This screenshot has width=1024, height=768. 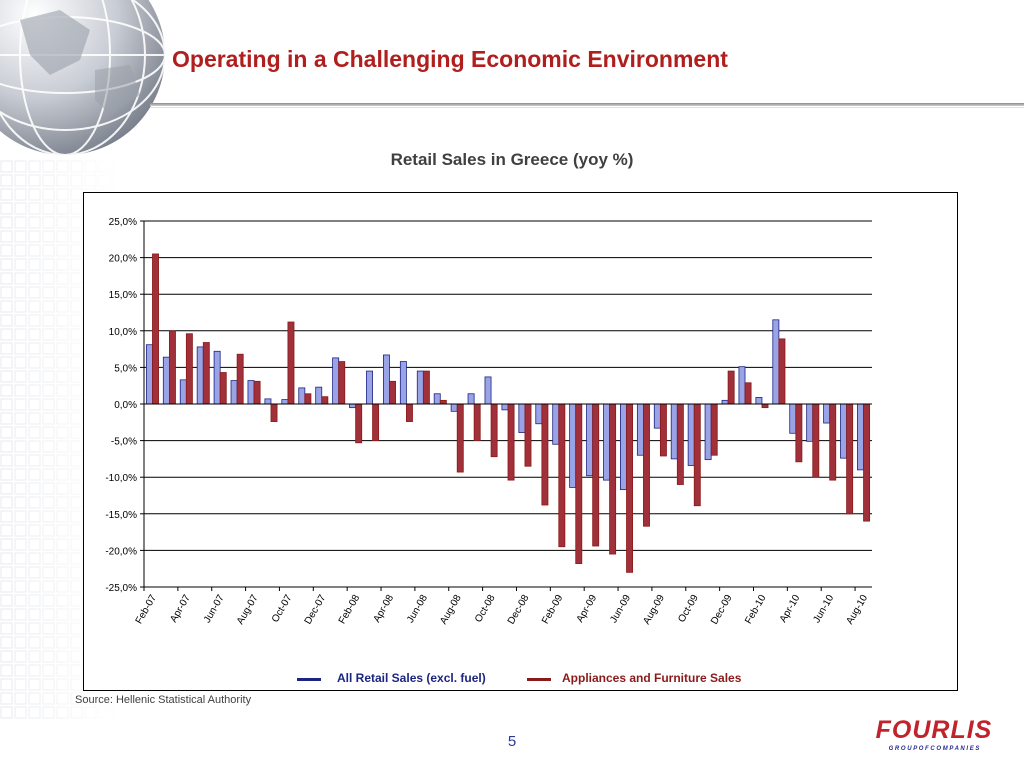 I want to click on x-tick-label: Apr-07, so click(x=180, y=609).